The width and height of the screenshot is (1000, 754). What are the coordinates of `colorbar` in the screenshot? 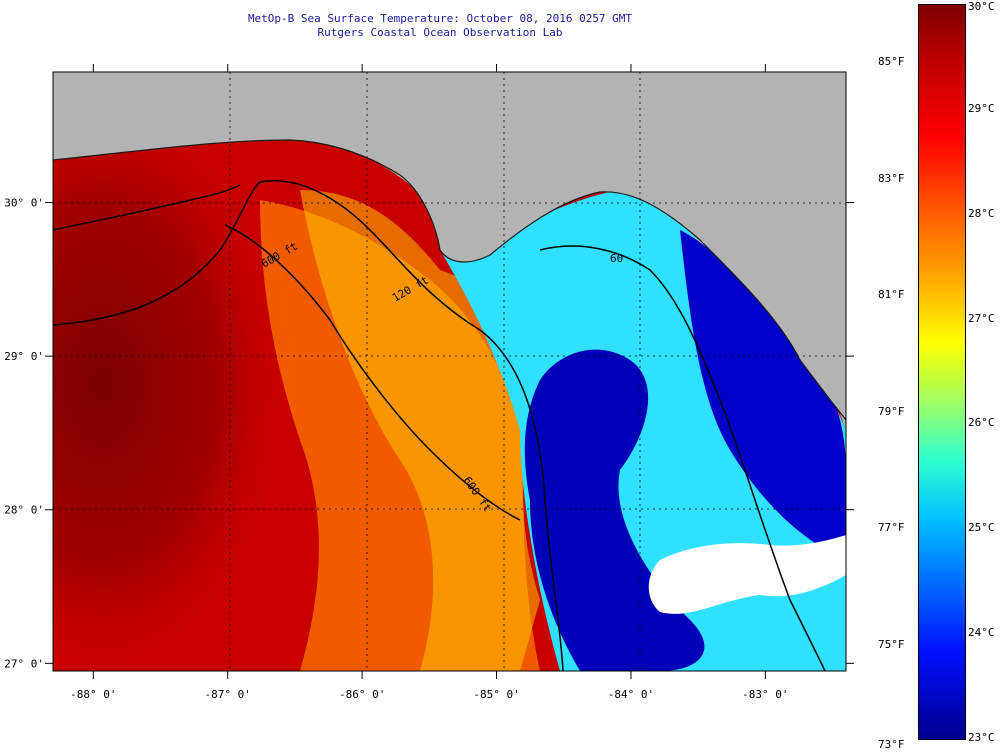 It's located at (942, 372).